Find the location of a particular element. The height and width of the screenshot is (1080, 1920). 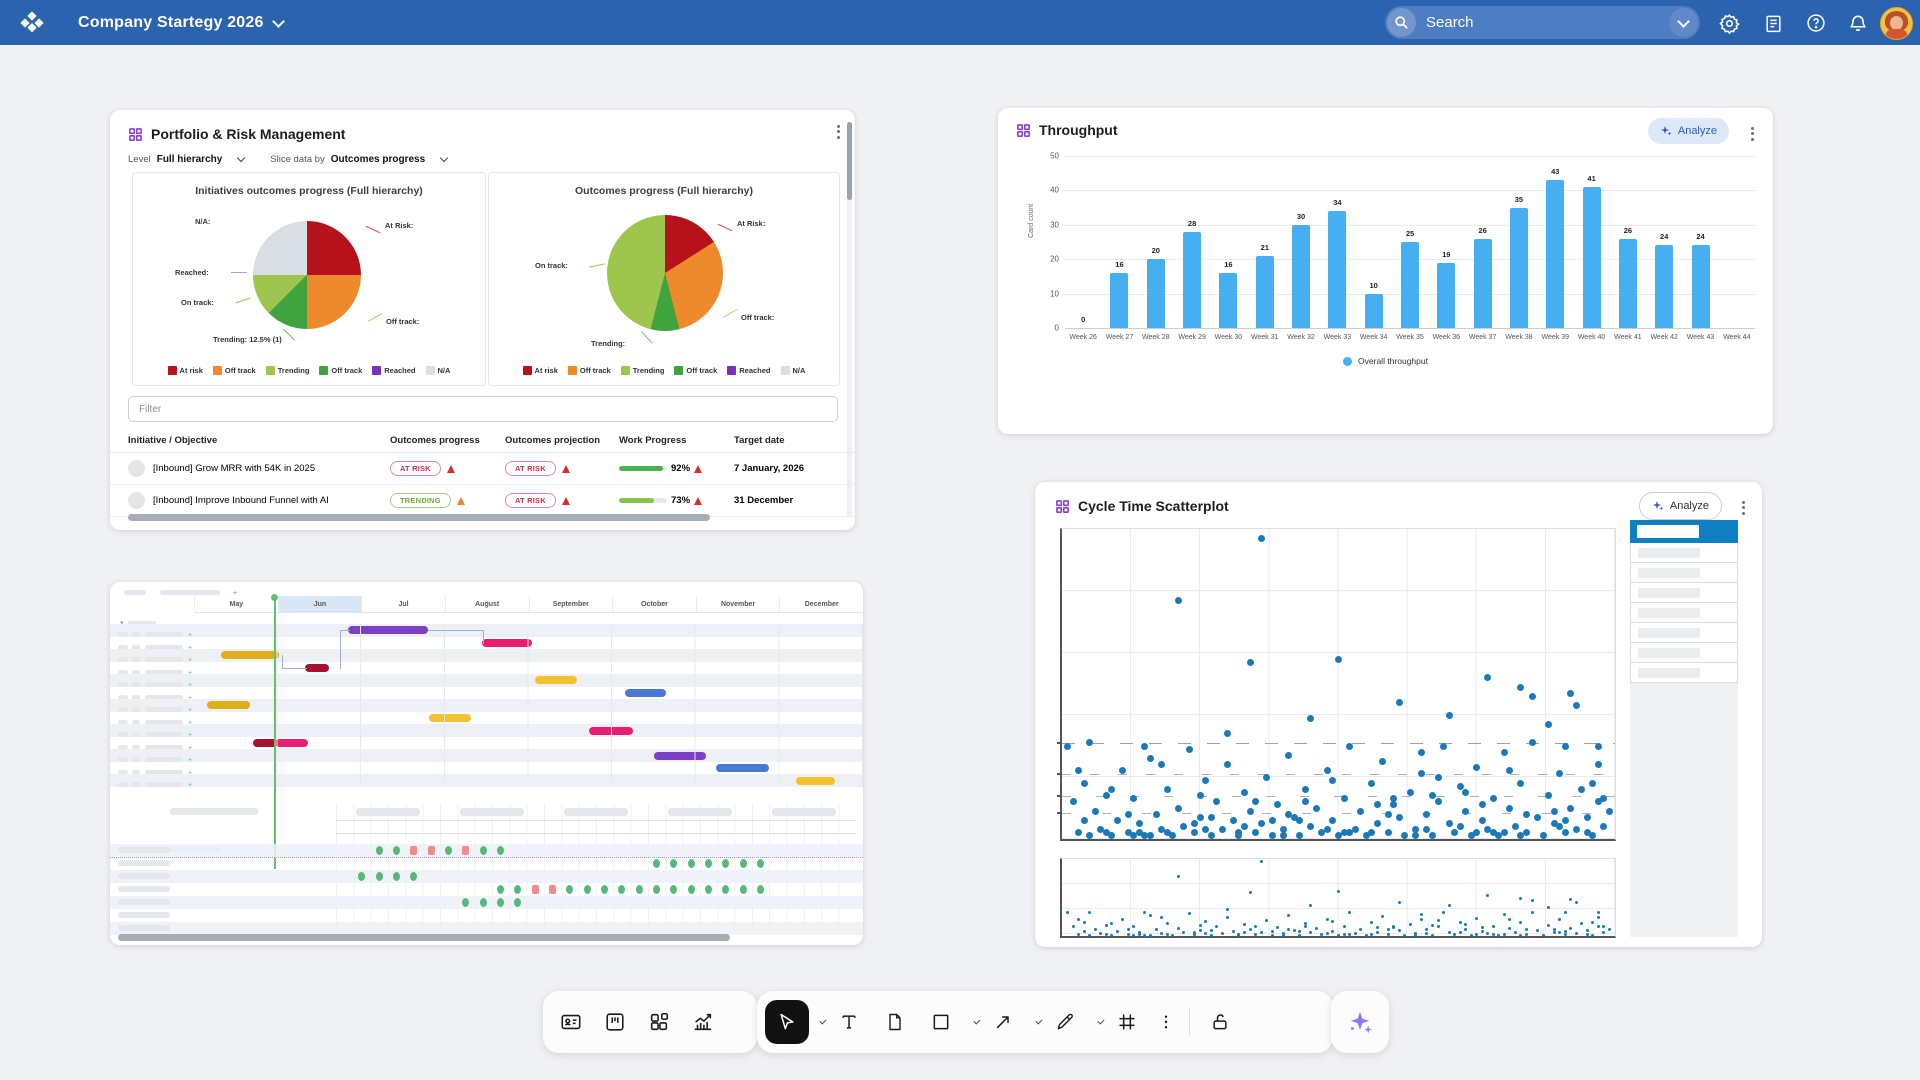

select-tool-chevron-icon is located at coordinates (819, 1022).